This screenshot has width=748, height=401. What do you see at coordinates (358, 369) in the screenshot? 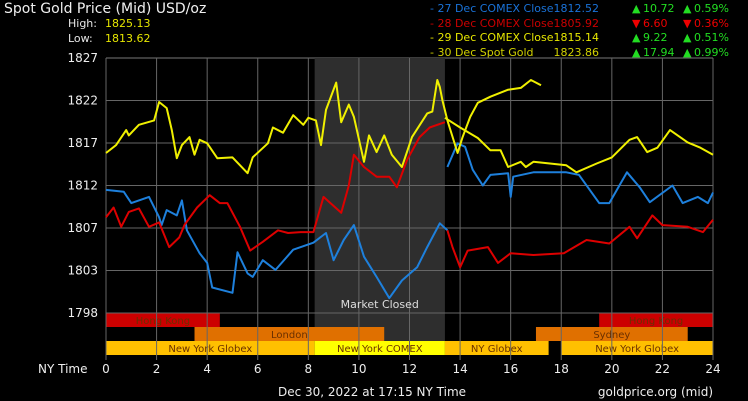
I see `x-tick-label: 10` at bounding box center [358, 369].